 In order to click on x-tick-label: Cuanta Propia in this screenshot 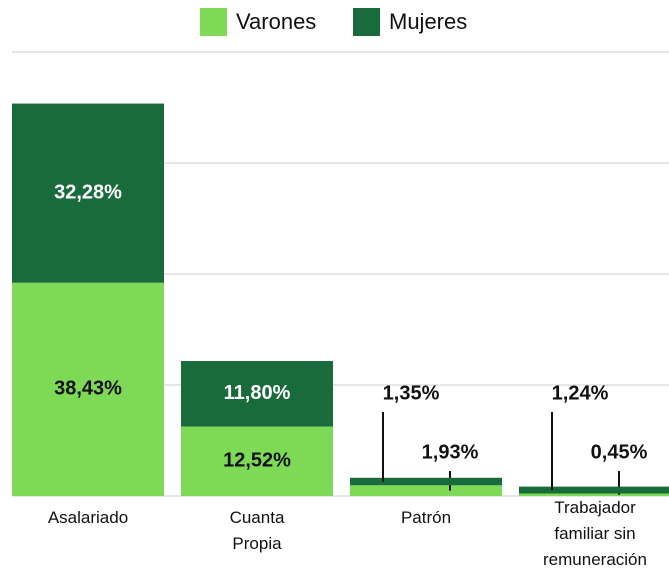, I will do `click(257, 530)`.